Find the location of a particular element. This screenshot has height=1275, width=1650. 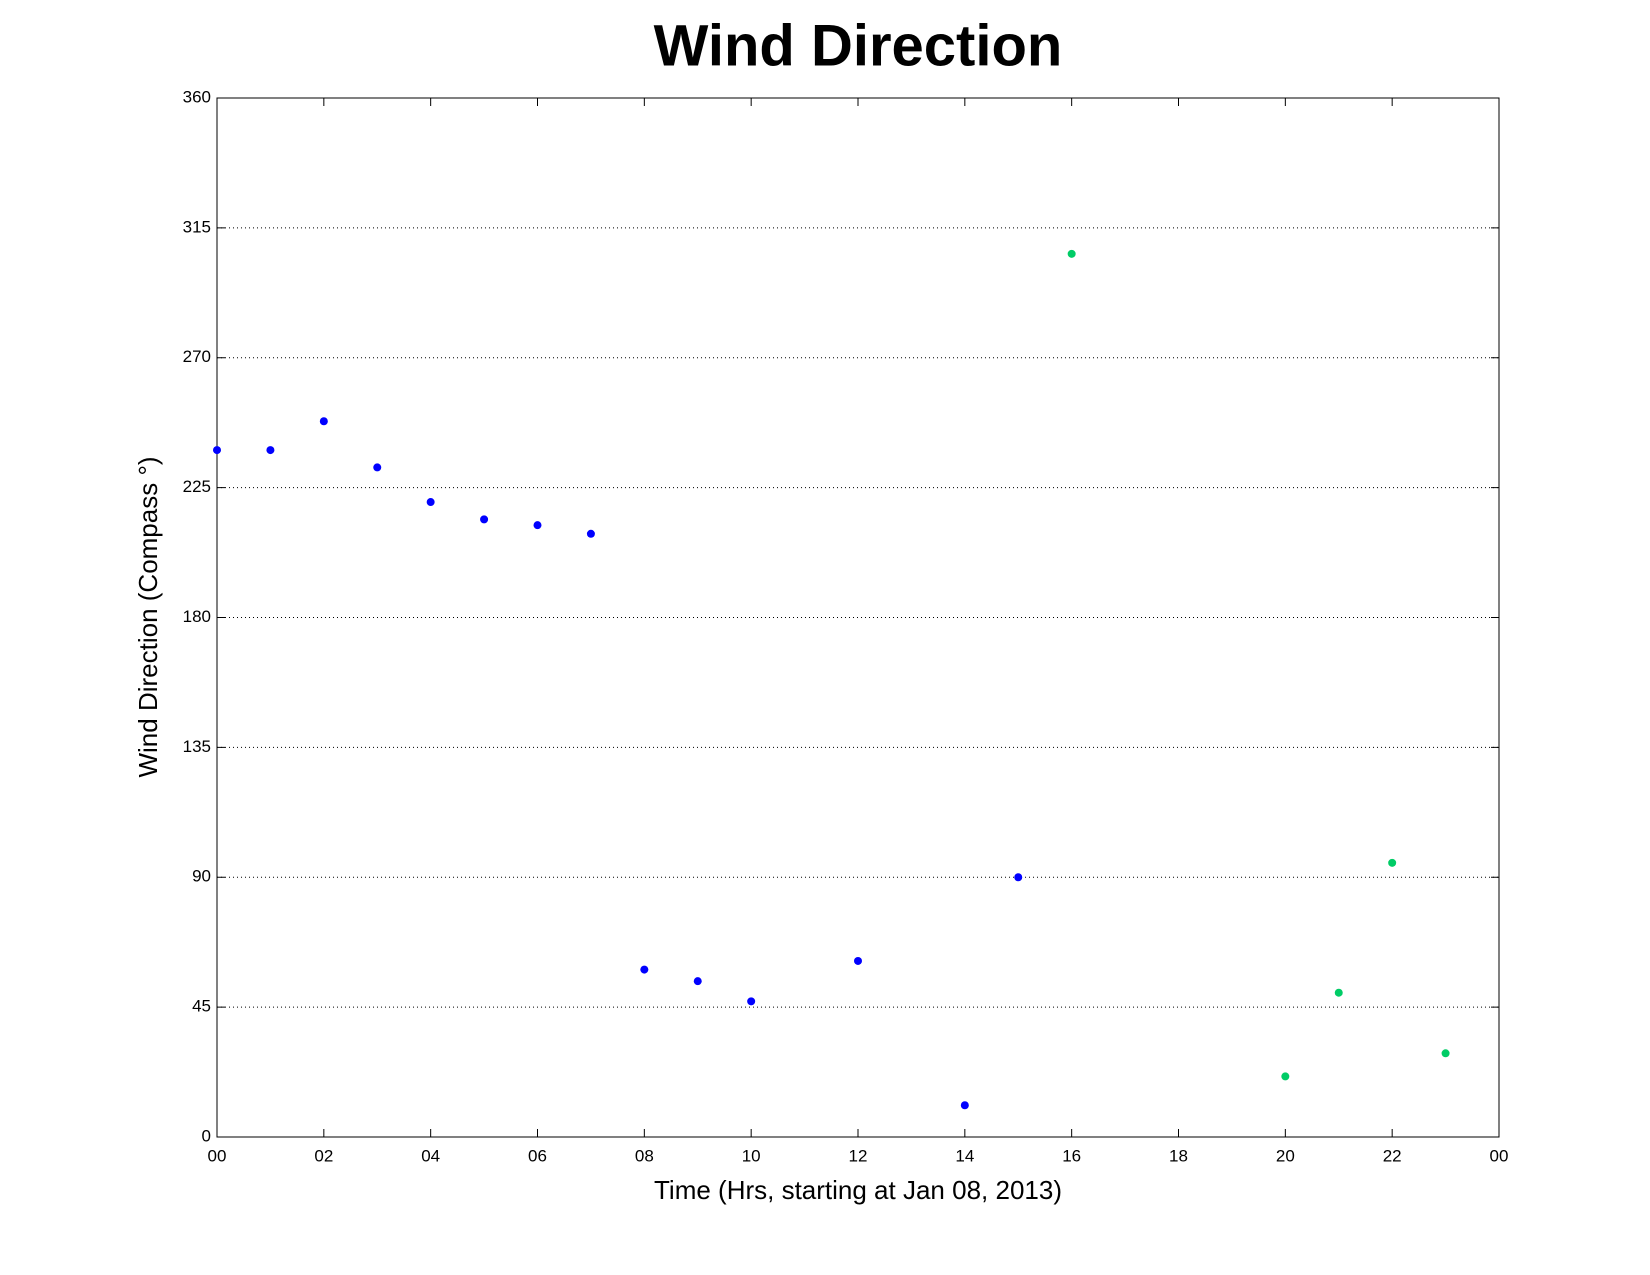

y-tick-label: 270 is located at coordinates (197, 356).